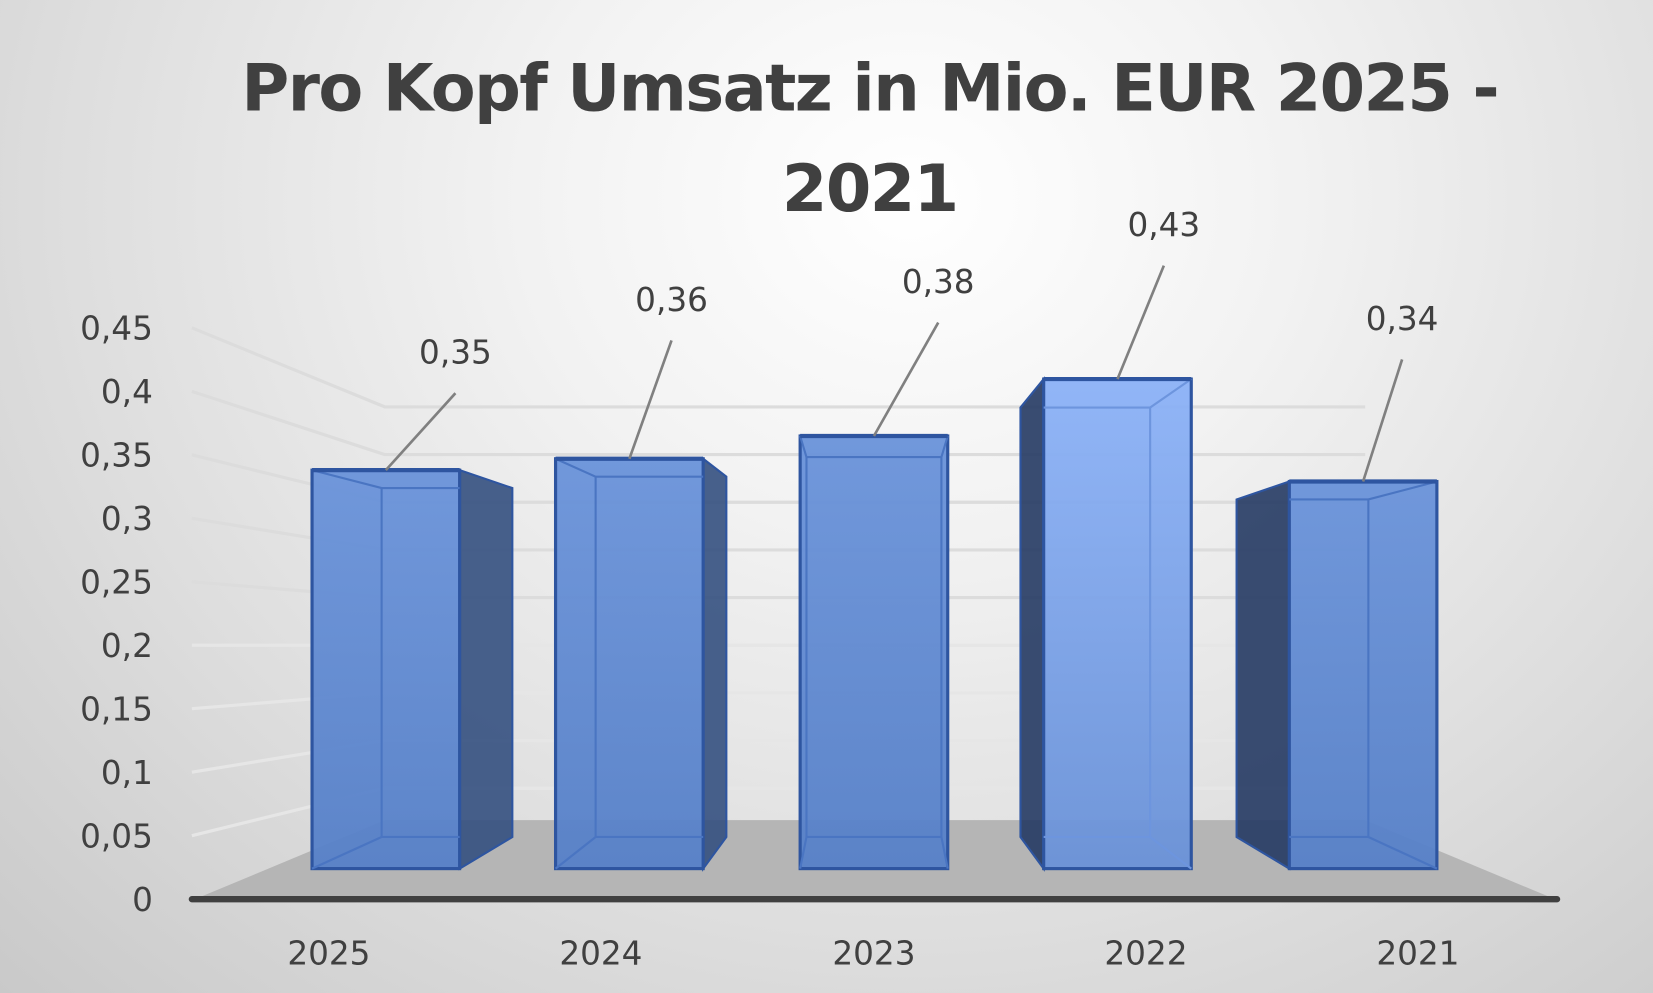  What do you see at coordinates (874, 652) in the screenshot?
I see `bar-2023` at bounding box center [874, 652].